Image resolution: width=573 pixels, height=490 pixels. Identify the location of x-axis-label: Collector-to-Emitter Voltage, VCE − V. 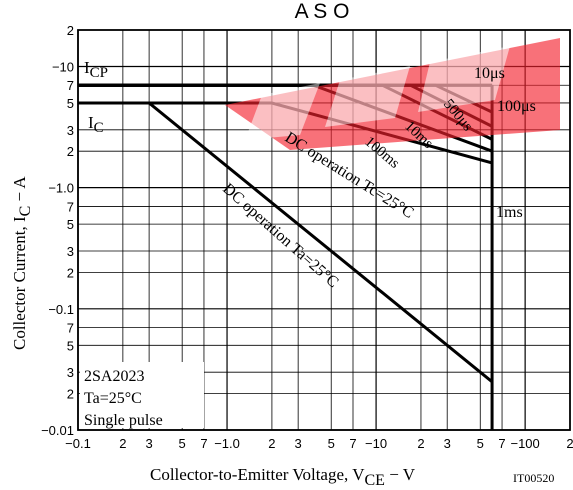
(283, 477).